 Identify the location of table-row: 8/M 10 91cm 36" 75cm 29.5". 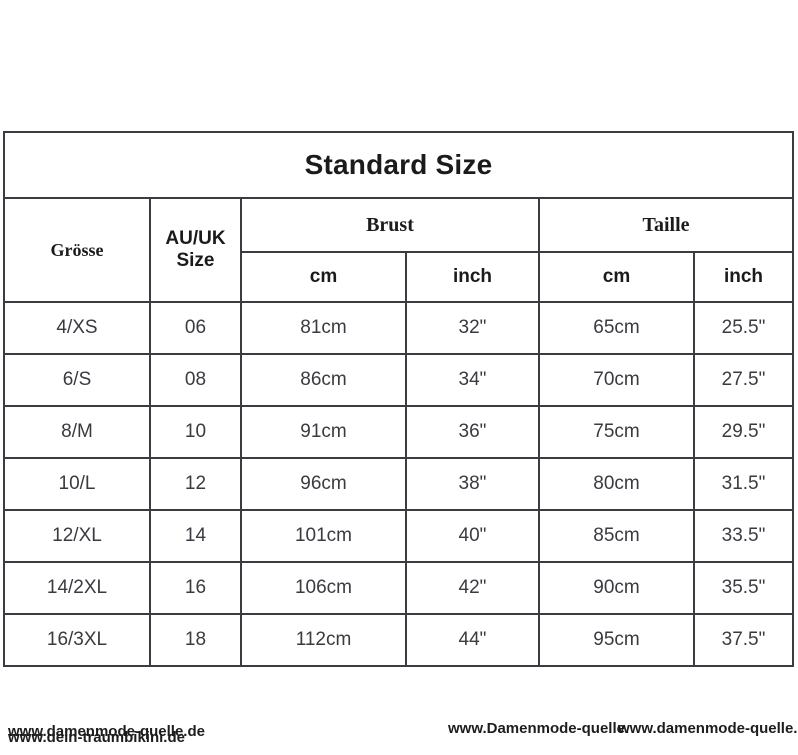
(399, 432).